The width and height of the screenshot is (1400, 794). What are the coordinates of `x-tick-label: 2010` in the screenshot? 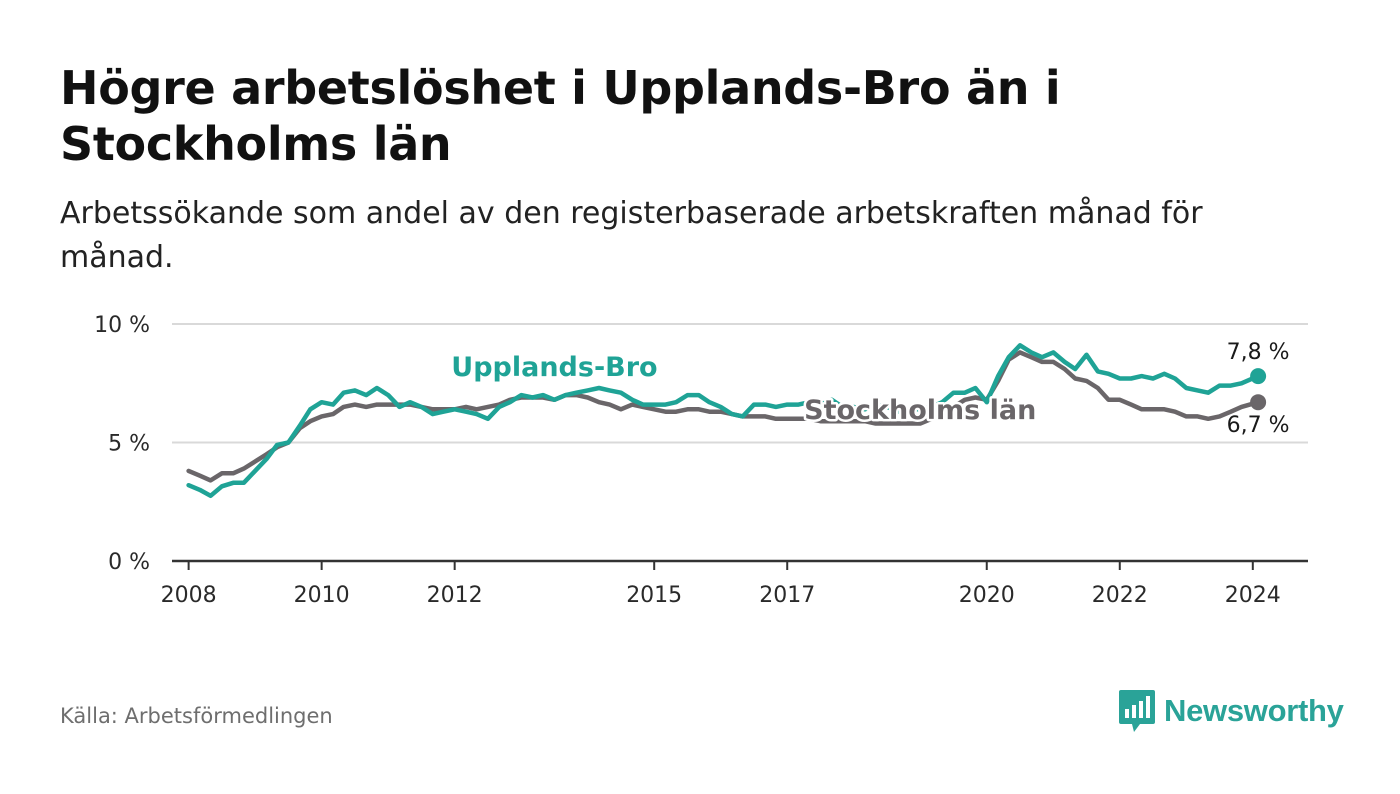 It's located at (322, 595).